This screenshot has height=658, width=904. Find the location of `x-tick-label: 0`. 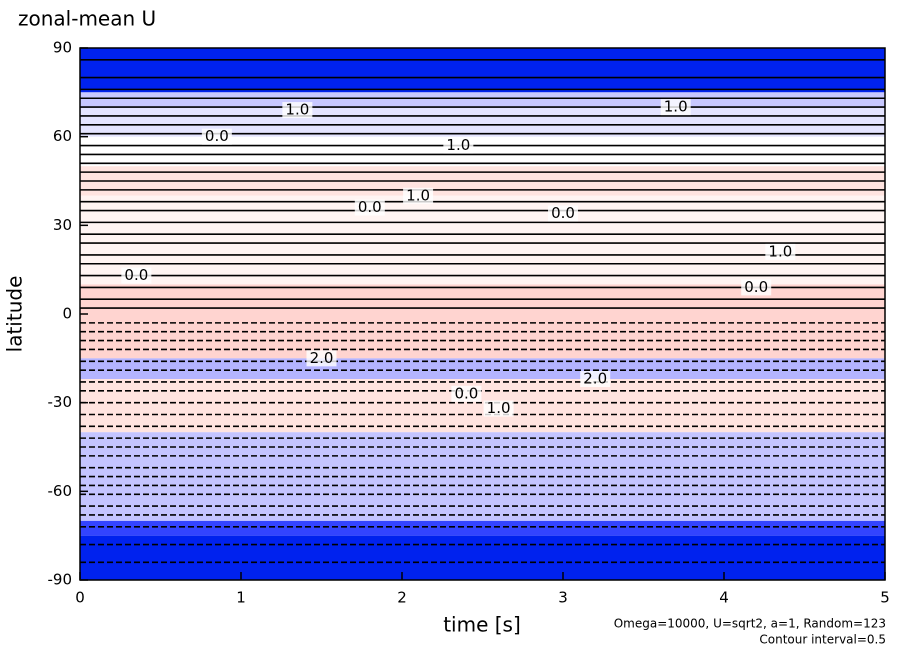

x-tick-label: 0 is located at coordinates (80, 598).